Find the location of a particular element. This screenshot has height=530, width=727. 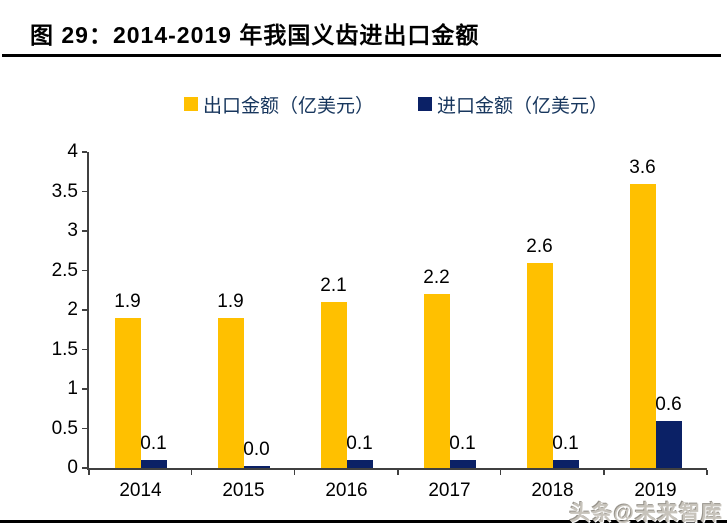

y-axis-label: 4 is located at coordinates (72, 151).